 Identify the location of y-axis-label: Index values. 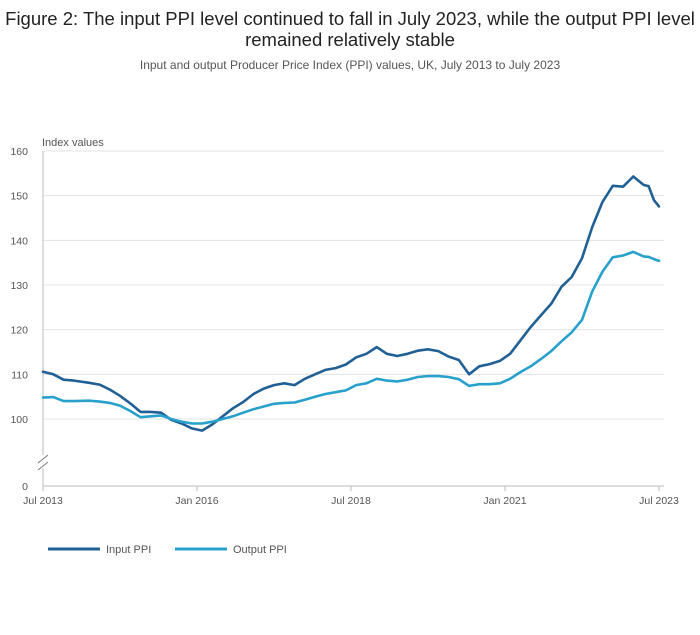
(73, 143).